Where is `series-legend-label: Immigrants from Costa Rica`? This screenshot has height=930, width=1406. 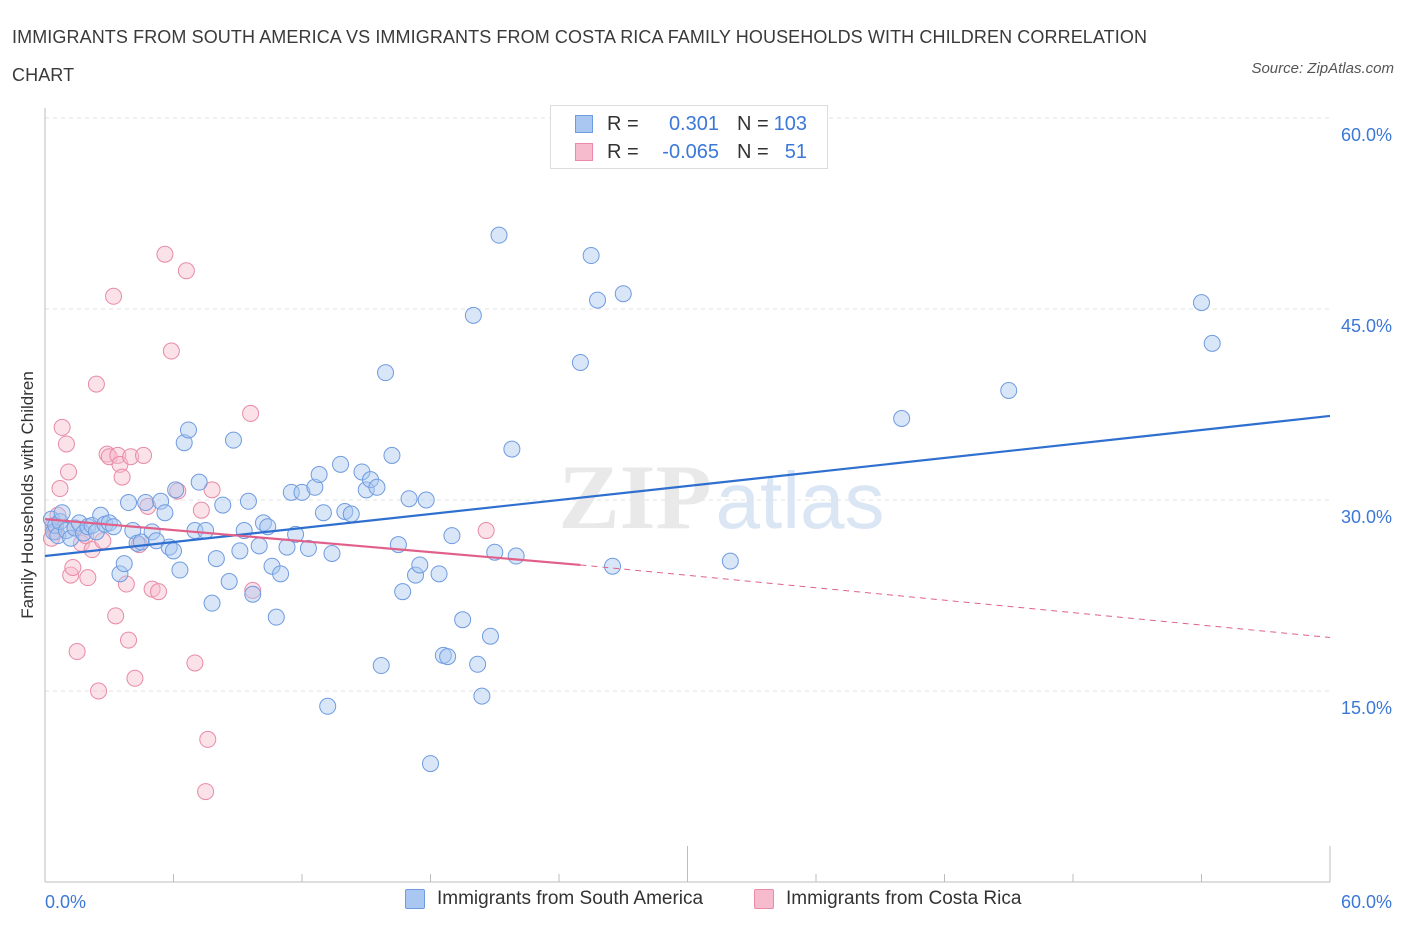 series-legend-label: Immigrants from Costa Rica is located at coordinates (904, 898).